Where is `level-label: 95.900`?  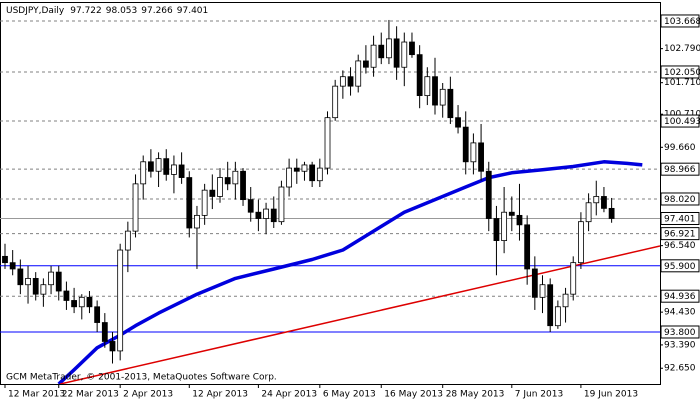 level-label: 95.900 is located at coordinates (680, 267).